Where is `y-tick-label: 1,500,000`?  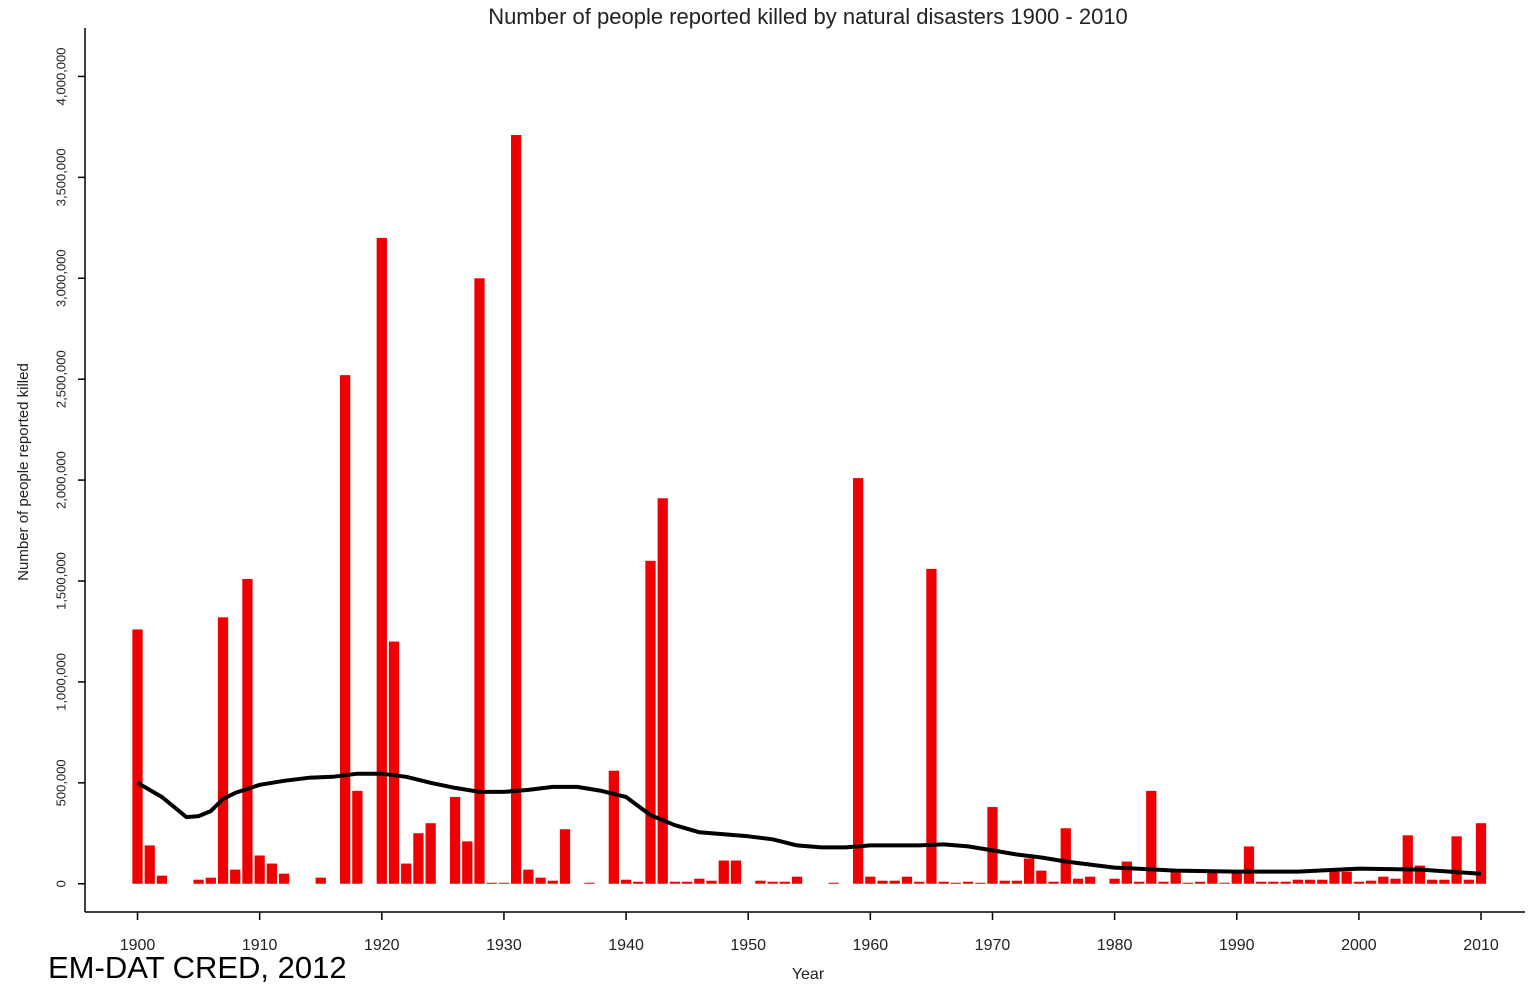
y-tick-label: 1,500,000 is located at coordinates (60, 581).